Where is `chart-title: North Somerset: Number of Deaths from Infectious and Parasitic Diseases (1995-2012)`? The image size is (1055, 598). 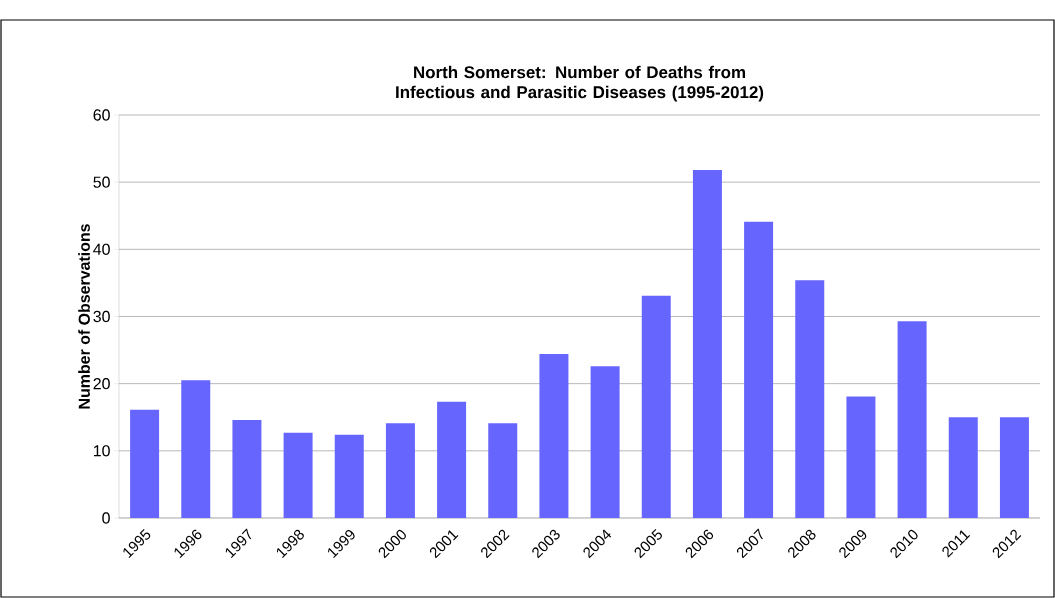
chart-title: North Somerset: Number of Deaths from Infectious and Parasitic Diseases (1995-2012) is located at coordinates (580, 83).